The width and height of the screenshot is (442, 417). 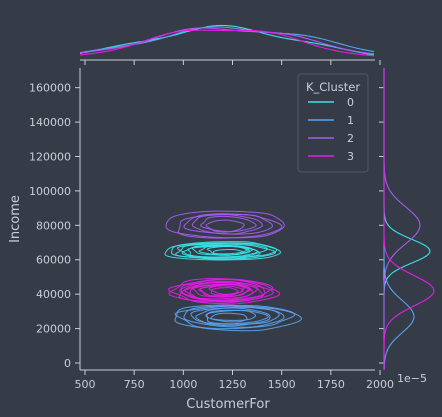 I want to click on legend-title: K_Cluster, so click(x=333, y=87).